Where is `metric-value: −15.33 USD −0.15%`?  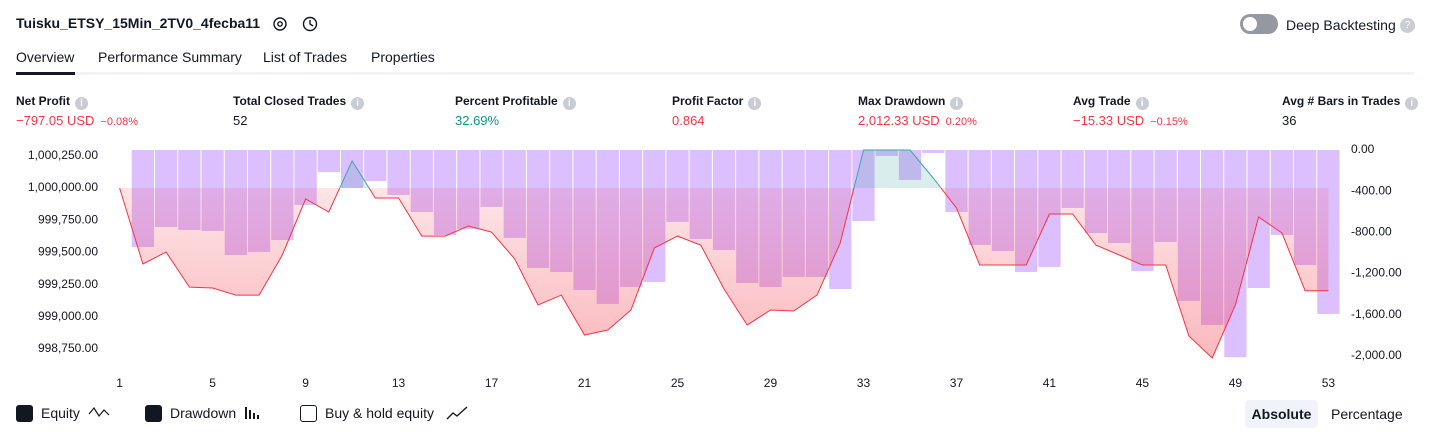
metric-value: −15.33 USD −0.15% is located at coordinates (1130, 120).